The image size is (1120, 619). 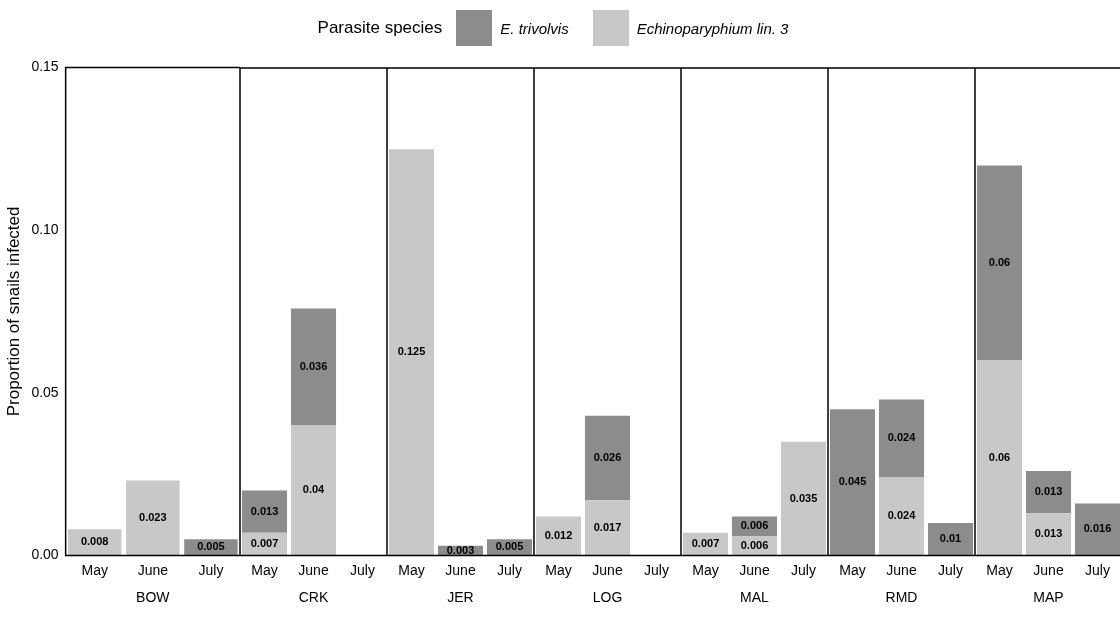 I want to click on legend-label: Echinoparyphium lin. 3, so click(x=712, y=28).